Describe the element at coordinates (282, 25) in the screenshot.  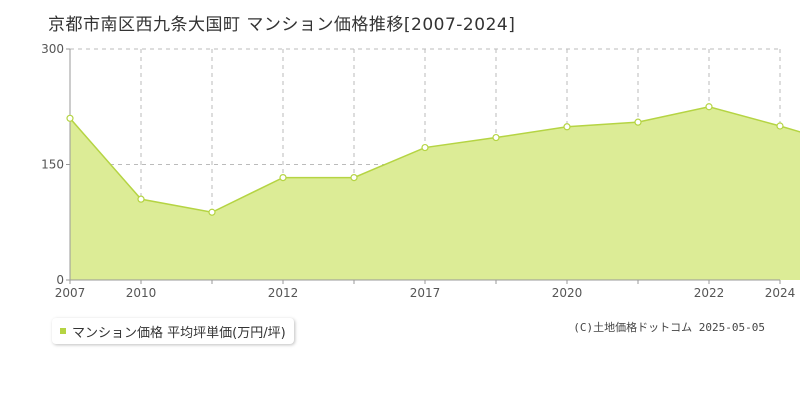
I see `chart-title: 京都市南区西九条大国町 マンション価格推移[2007-2024]` at that location.